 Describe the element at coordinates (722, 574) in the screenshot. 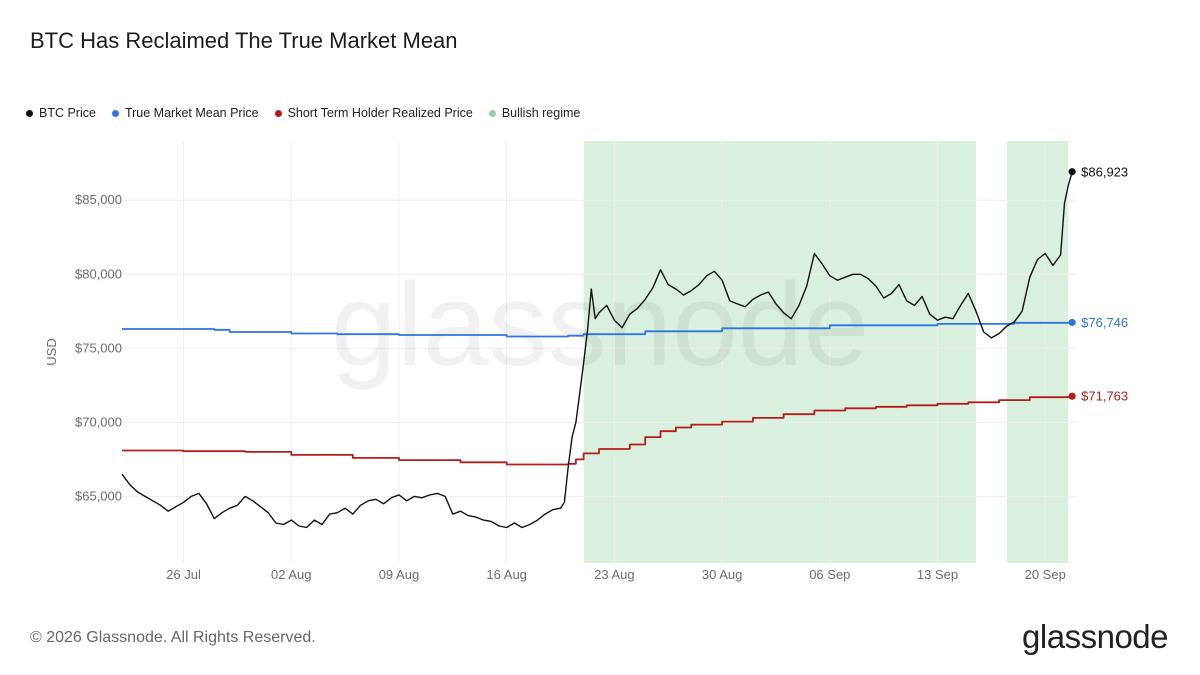

I see `x-tick-label: 30 Aug` at that location.